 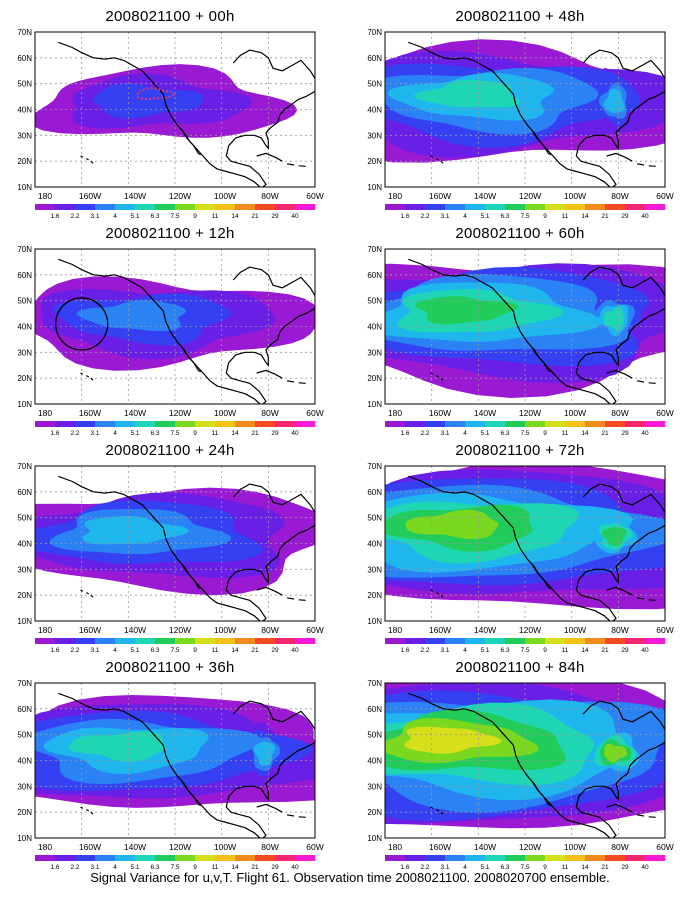 What do you see at coordinates (444, 216) in the screenshot?
I see `colorbar-label: 3.1` at bounding box center [444, 216].